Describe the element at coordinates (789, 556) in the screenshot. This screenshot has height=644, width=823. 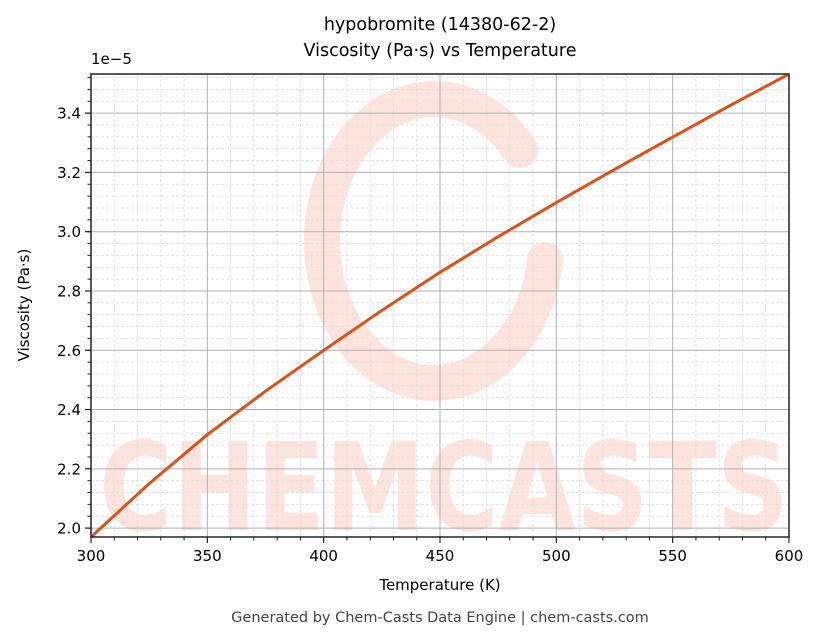
I see `x-tick-label: 600` at that location.